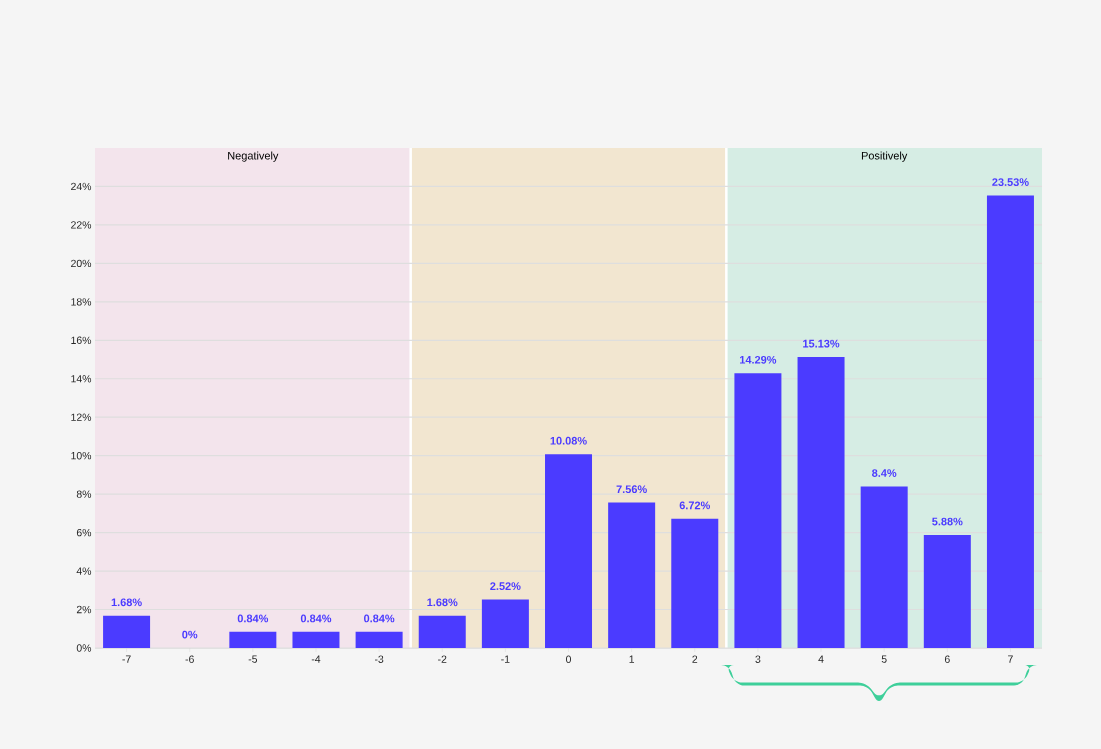 This screenshot has height=749, width=1101. Describe the element at coordinates (505, 659) in the screenshot. I see `x-tick-label: -1` at that location.